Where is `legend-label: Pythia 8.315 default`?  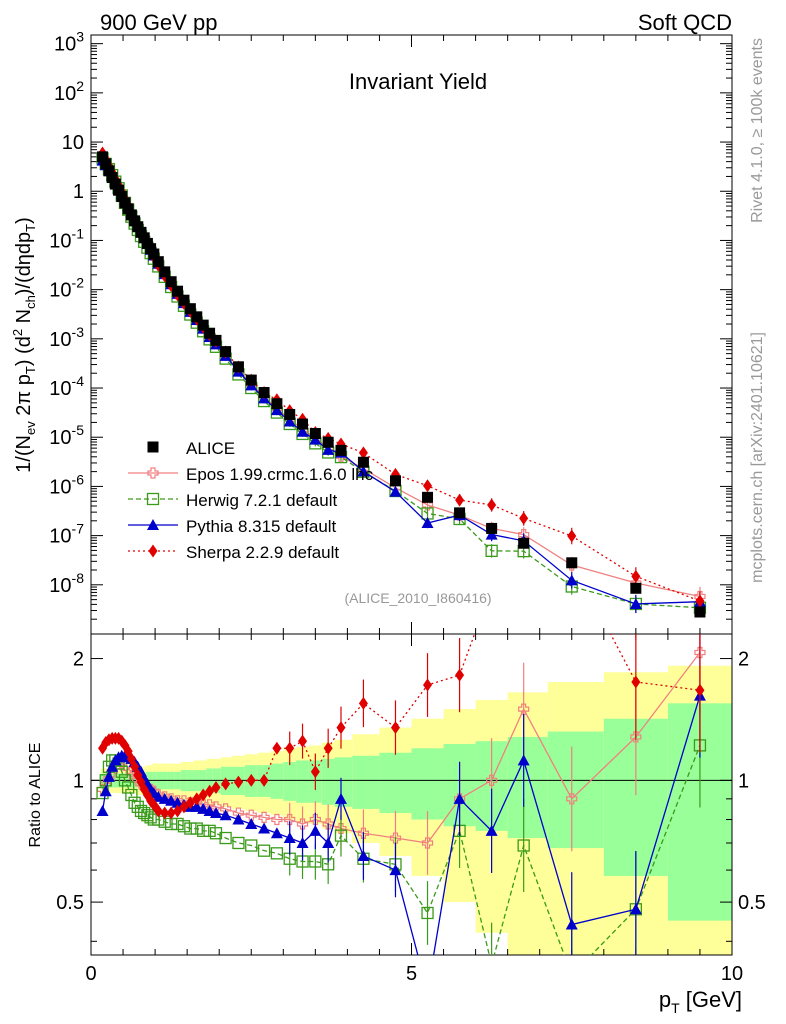
legend-label: Pythia 8.315 default is located at coordinates (261, 526).